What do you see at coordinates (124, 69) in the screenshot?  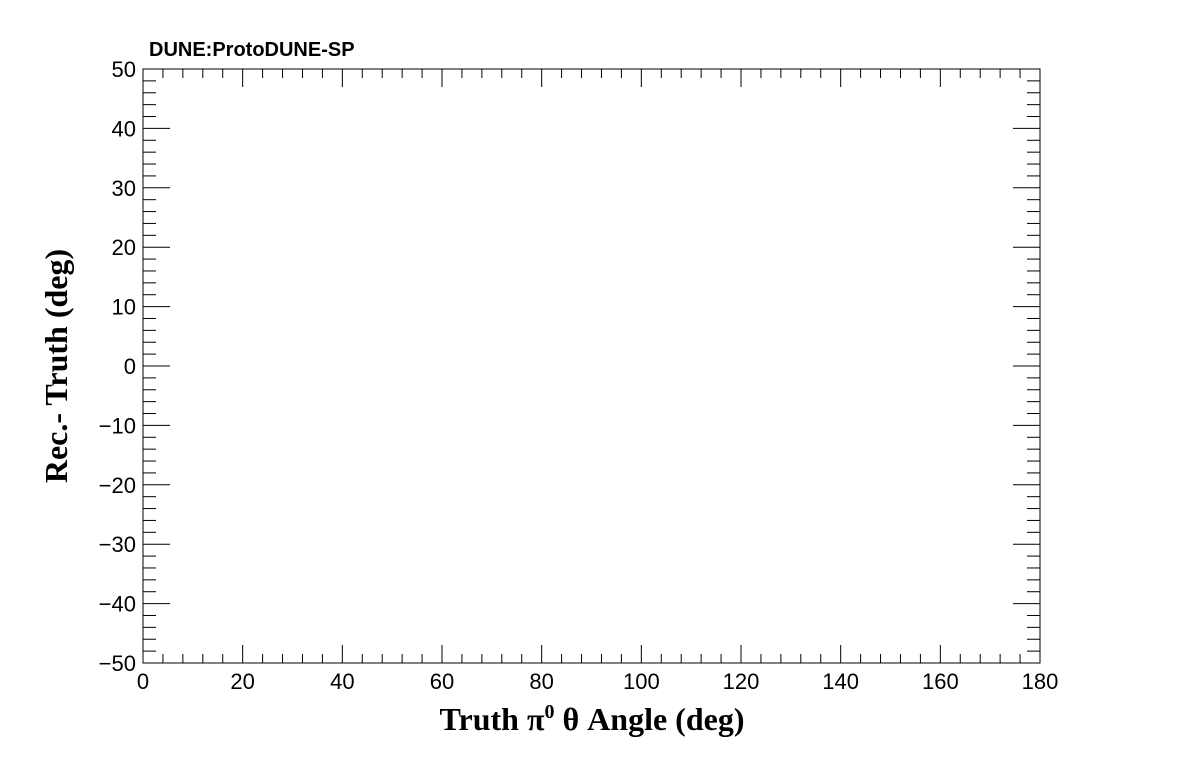 I see `y-tick-label: 50` at bounding box center [124, 69].